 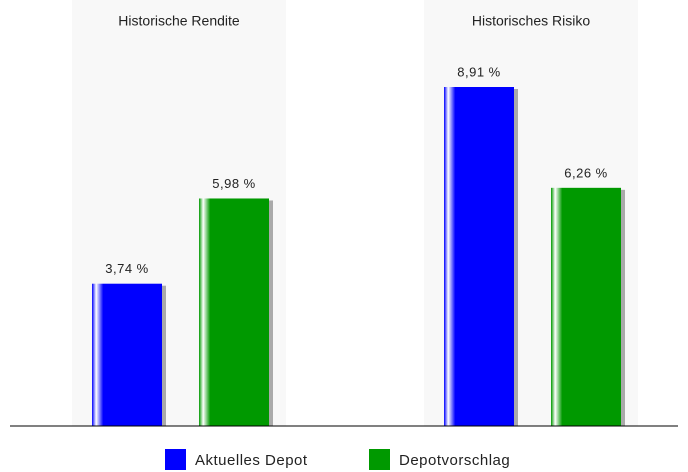 I want to click on value-label: 5,98 %, so click(x=233, y=183).